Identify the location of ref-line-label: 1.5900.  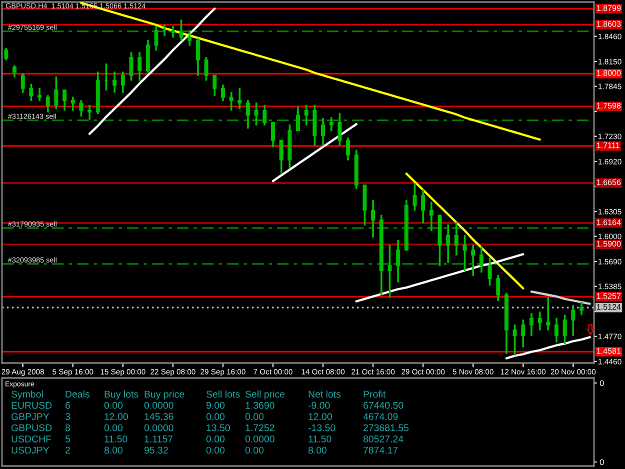
(608, 243).